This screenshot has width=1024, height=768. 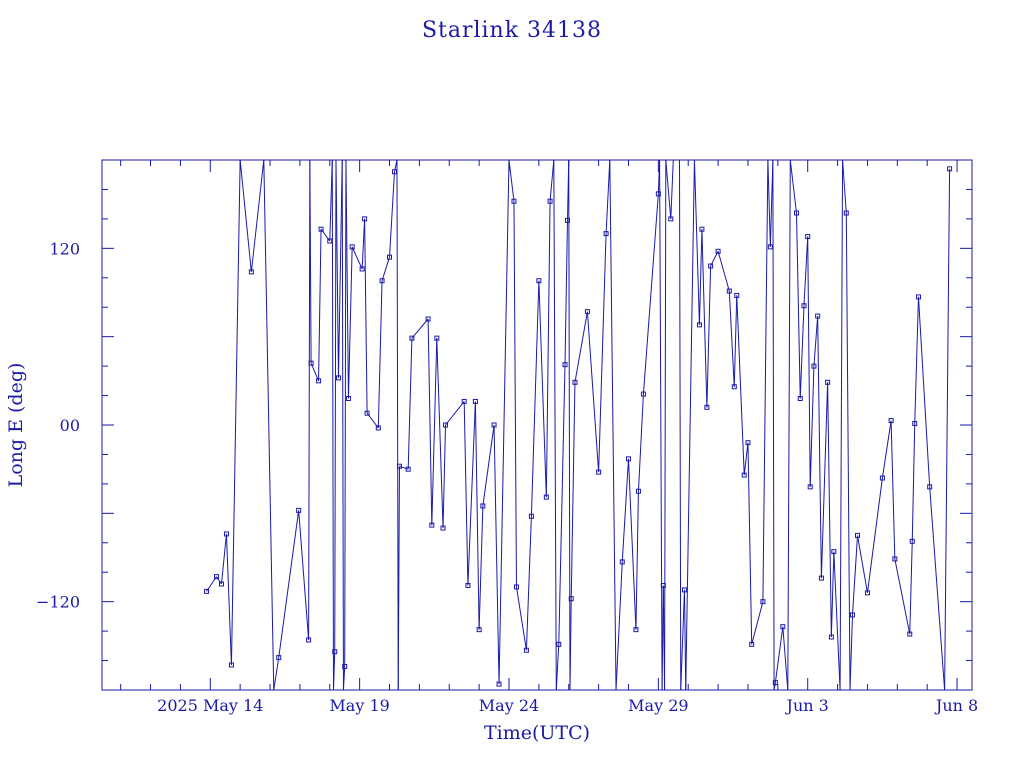 What do you see at coordinates (807, 705) in the screenshot?
I see `x-tick-label: Jun 3` at bounding box center [807, 705].